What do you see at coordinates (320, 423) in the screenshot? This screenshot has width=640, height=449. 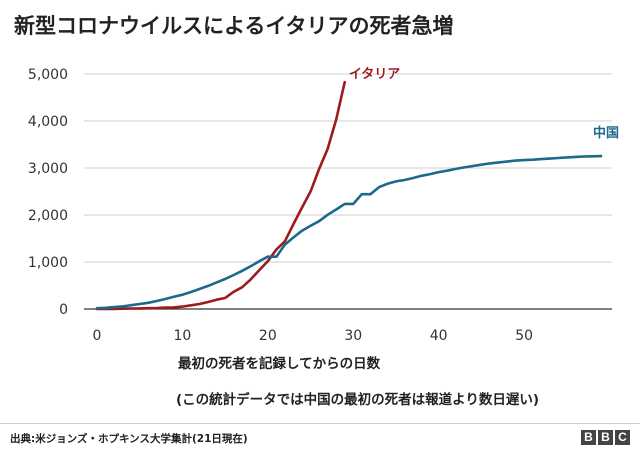 I see `footer-divider` at bounding box center [320, 423].